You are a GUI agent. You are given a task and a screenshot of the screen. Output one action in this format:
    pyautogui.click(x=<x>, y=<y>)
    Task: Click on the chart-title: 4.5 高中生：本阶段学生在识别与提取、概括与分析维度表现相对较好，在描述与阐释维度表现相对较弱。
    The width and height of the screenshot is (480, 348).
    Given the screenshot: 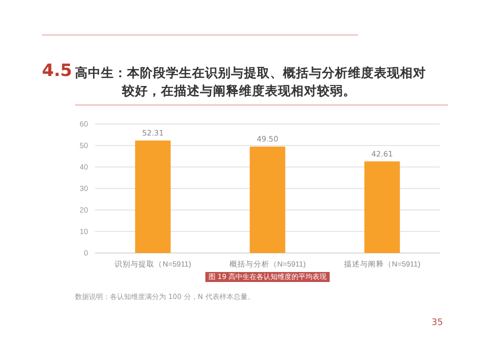 What is the action you would take?
    pyautogui.click(x=234, y=79)
    